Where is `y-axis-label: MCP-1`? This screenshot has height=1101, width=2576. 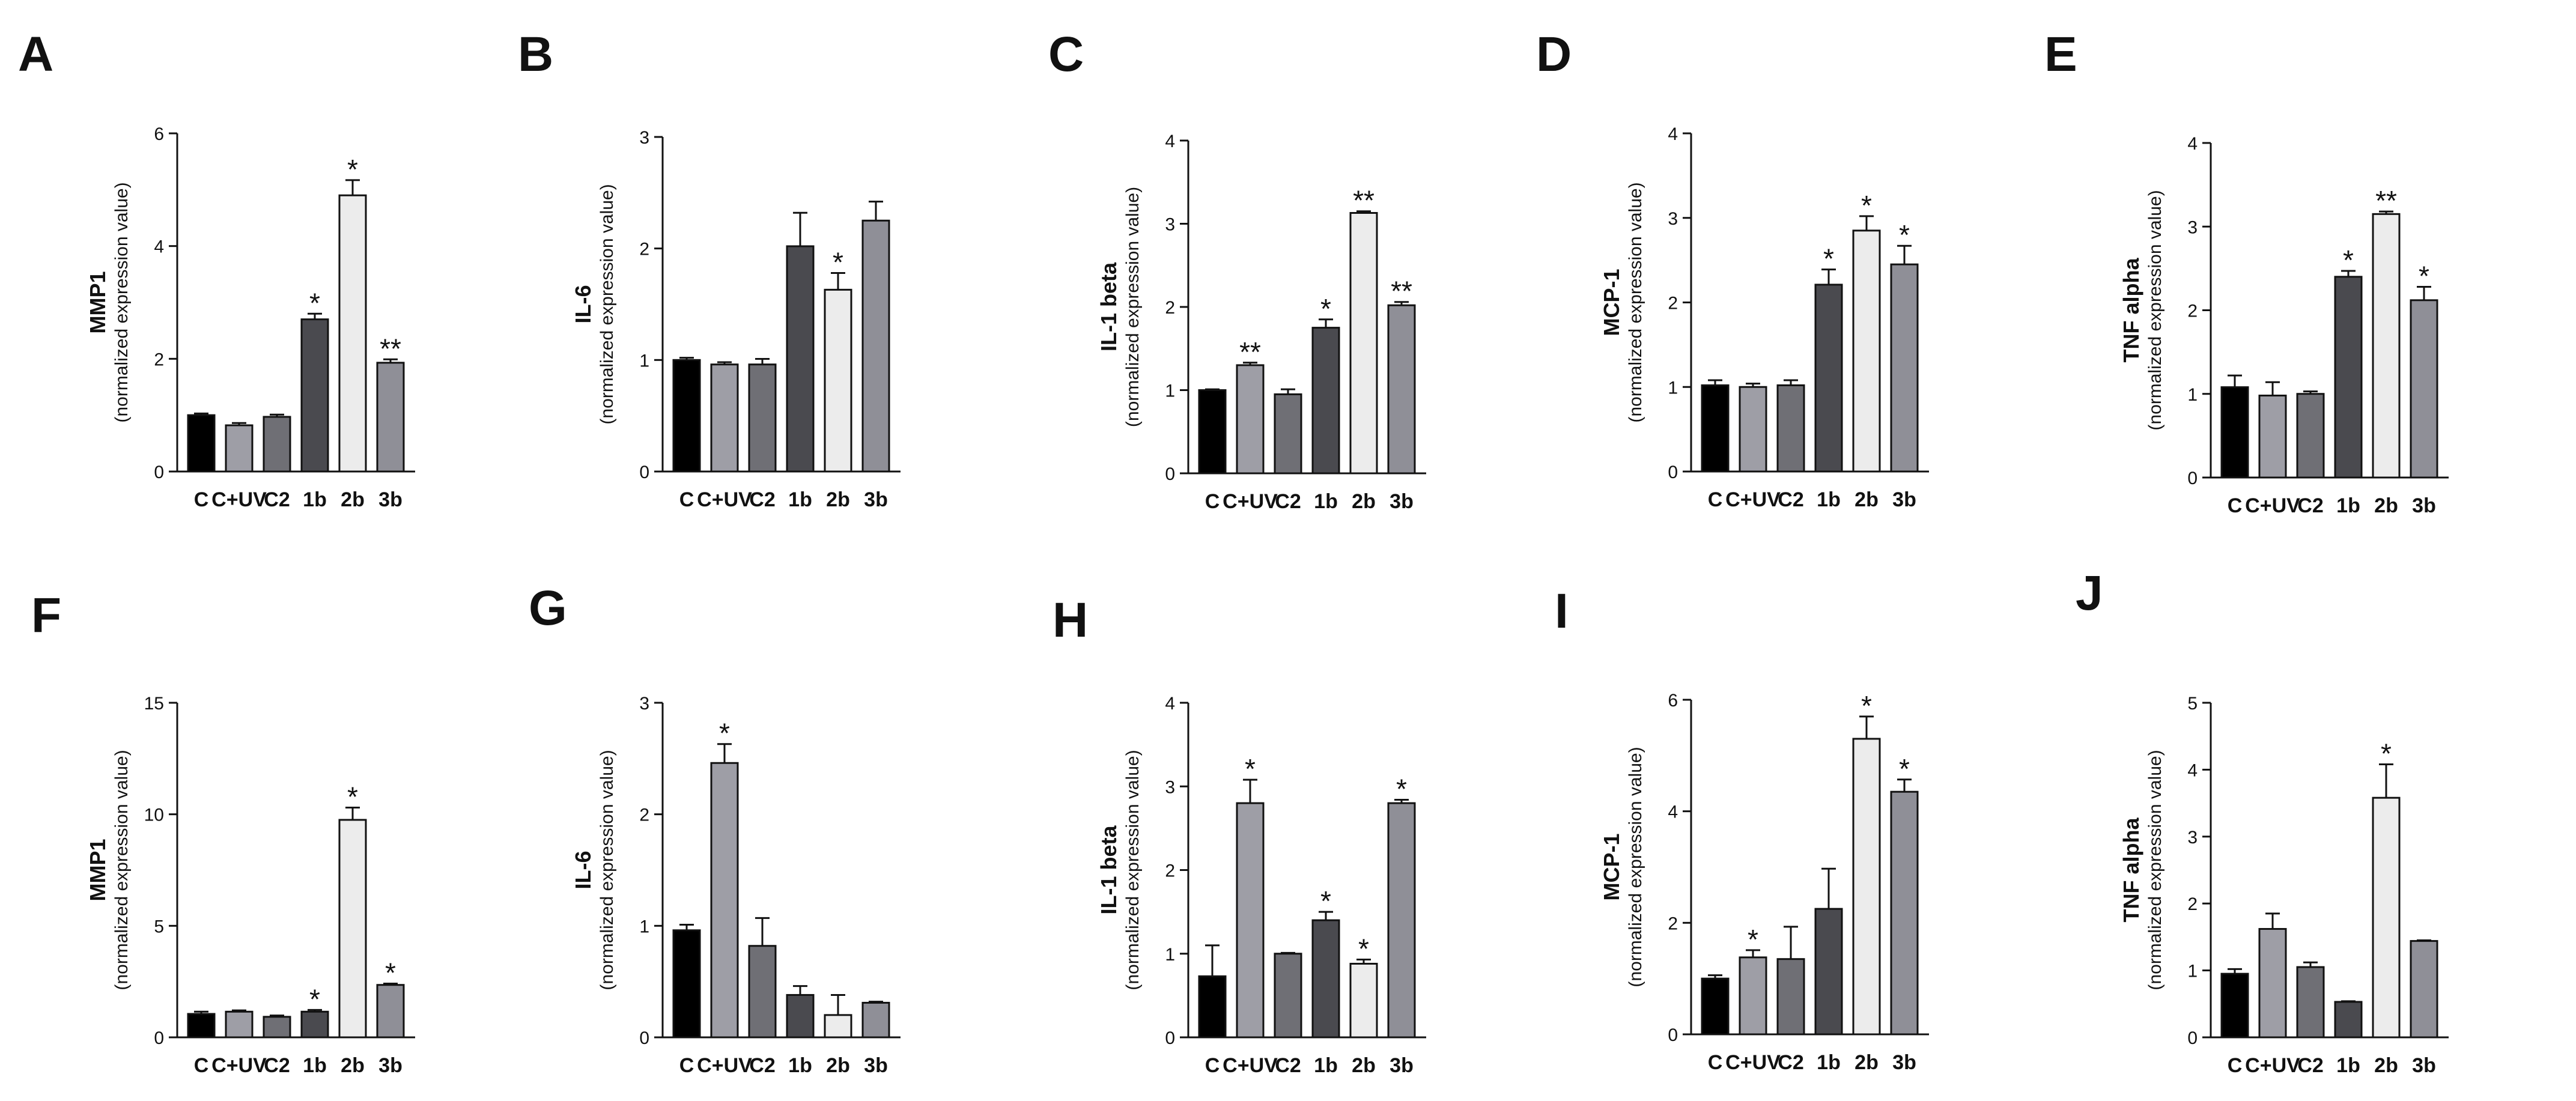 y-axis-label: MCP-1 is located at coordinates (1611, 302).